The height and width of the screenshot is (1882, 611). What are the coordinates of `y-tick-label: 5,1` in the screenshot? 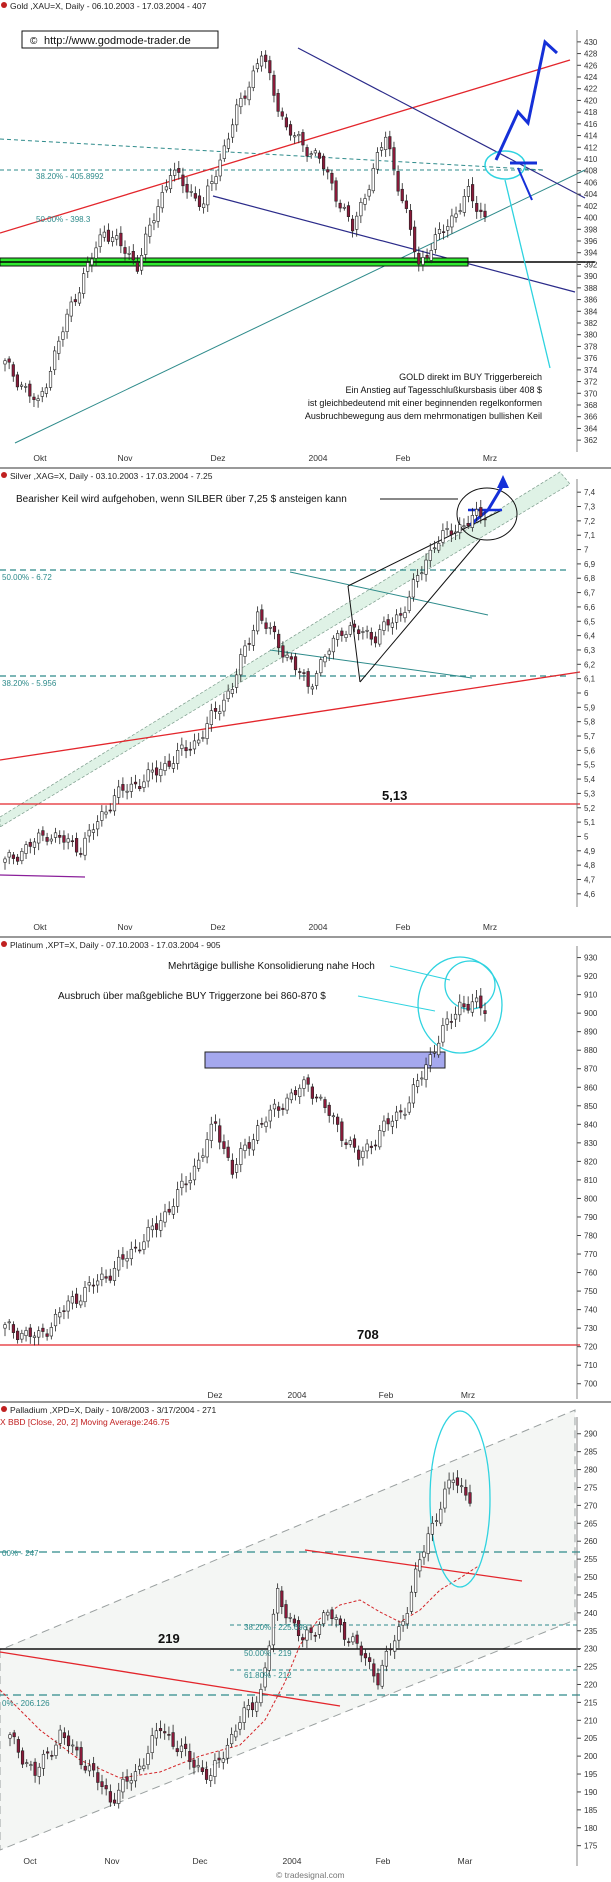 It's located at (590, 822).